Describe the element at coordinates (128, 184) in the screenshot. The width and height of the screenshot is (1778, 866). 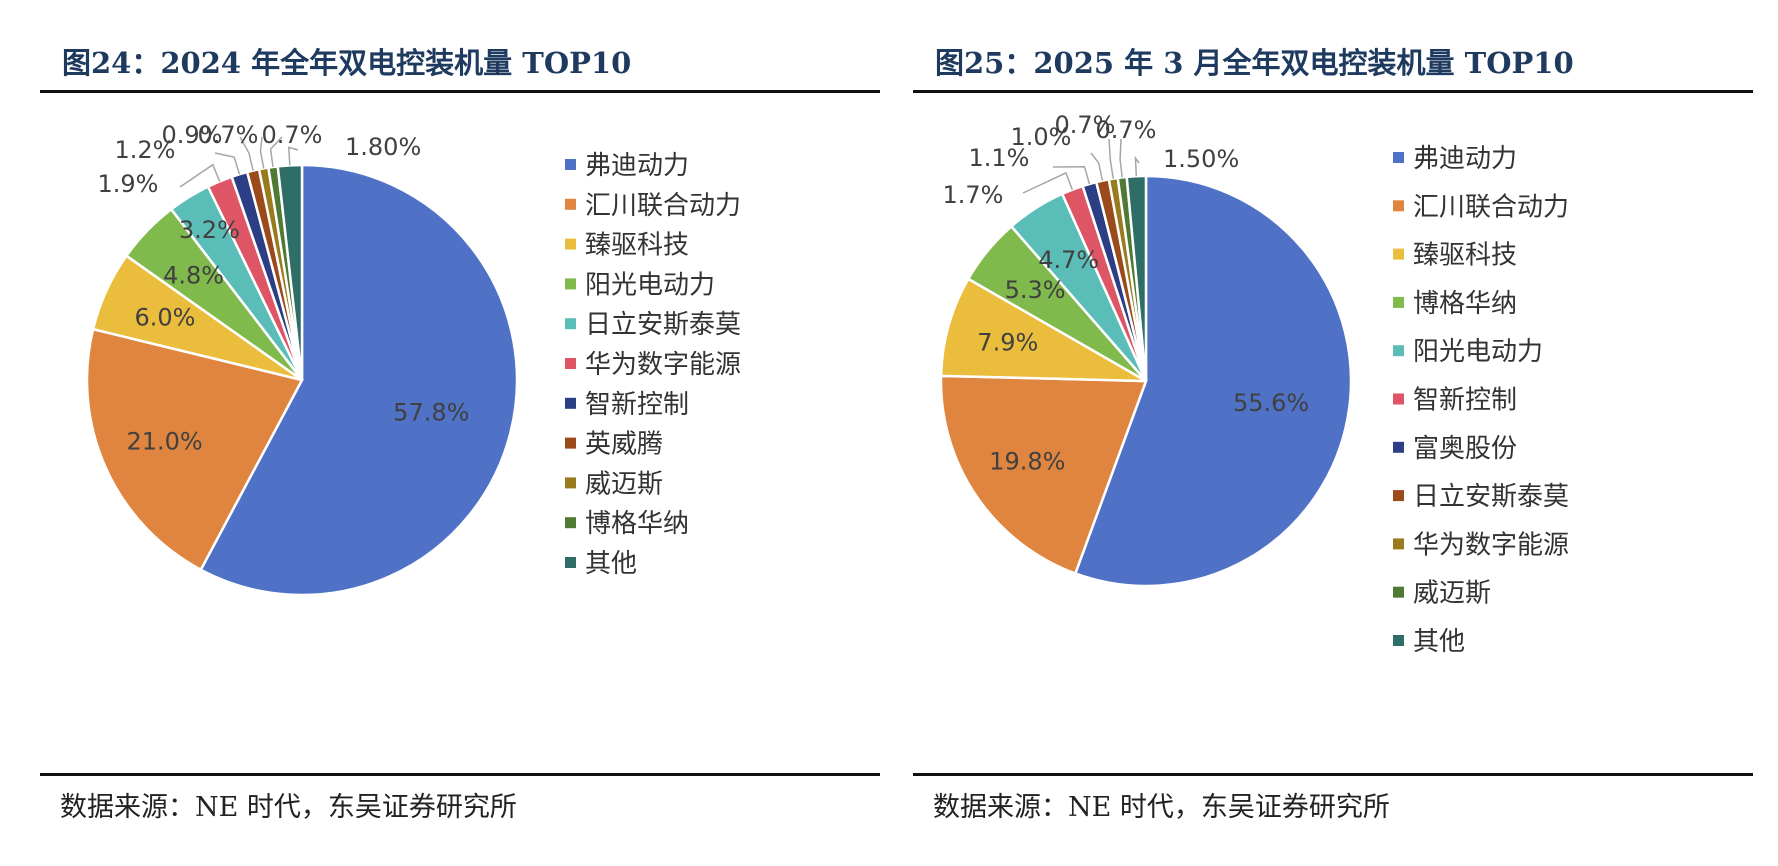
I see `slice-label-0-5: 1.9%` at that location.